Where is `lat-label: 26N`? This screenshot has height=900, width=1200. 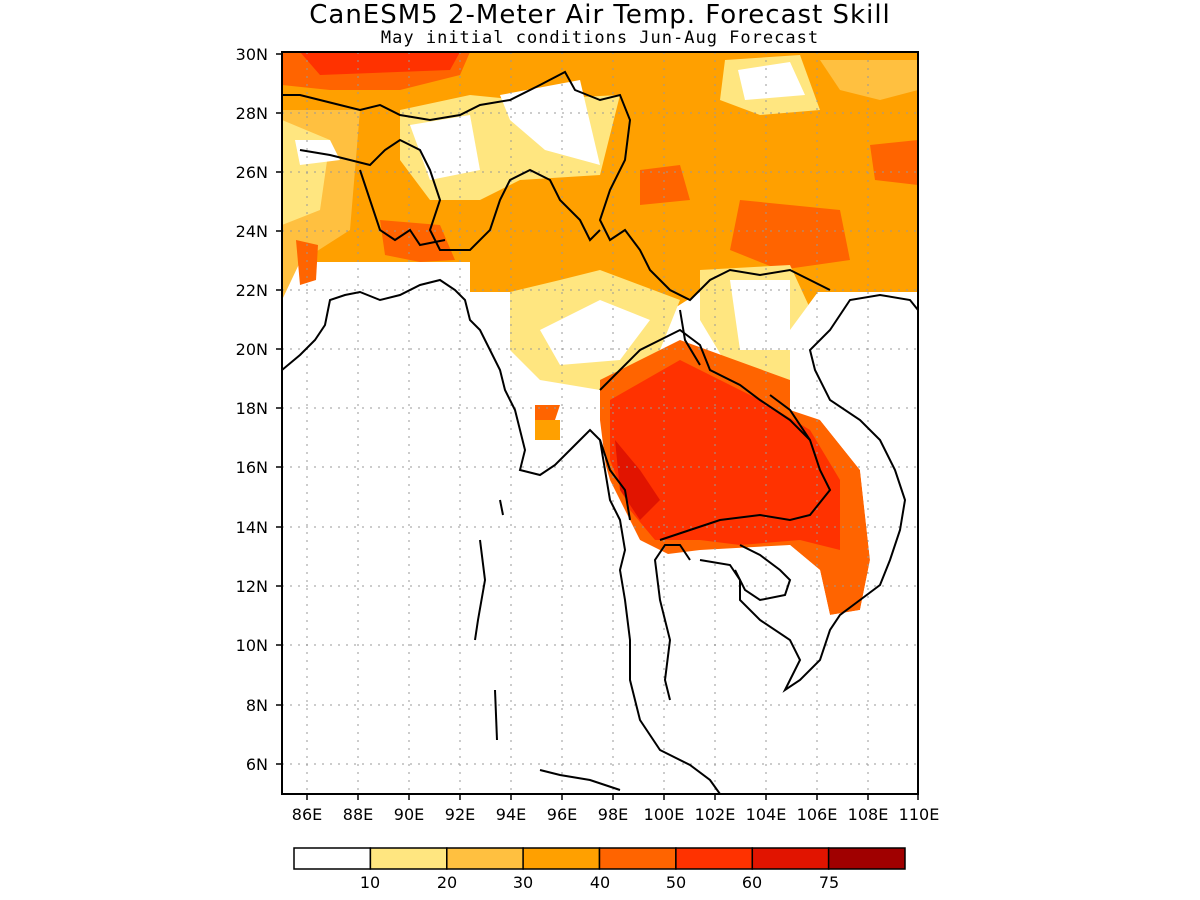
lat-label: 26N is located at coordinates (252, 172).